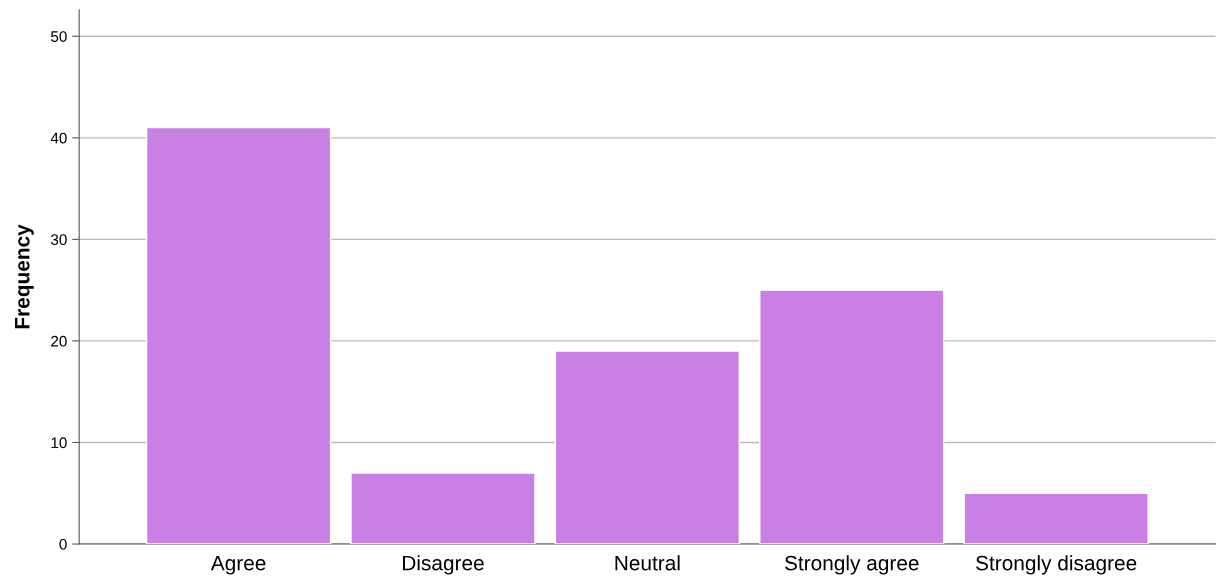  Describe the element at coordinates (851, 565) in the screenshot. I see `x-tick-label: Strongly agree` at that location.